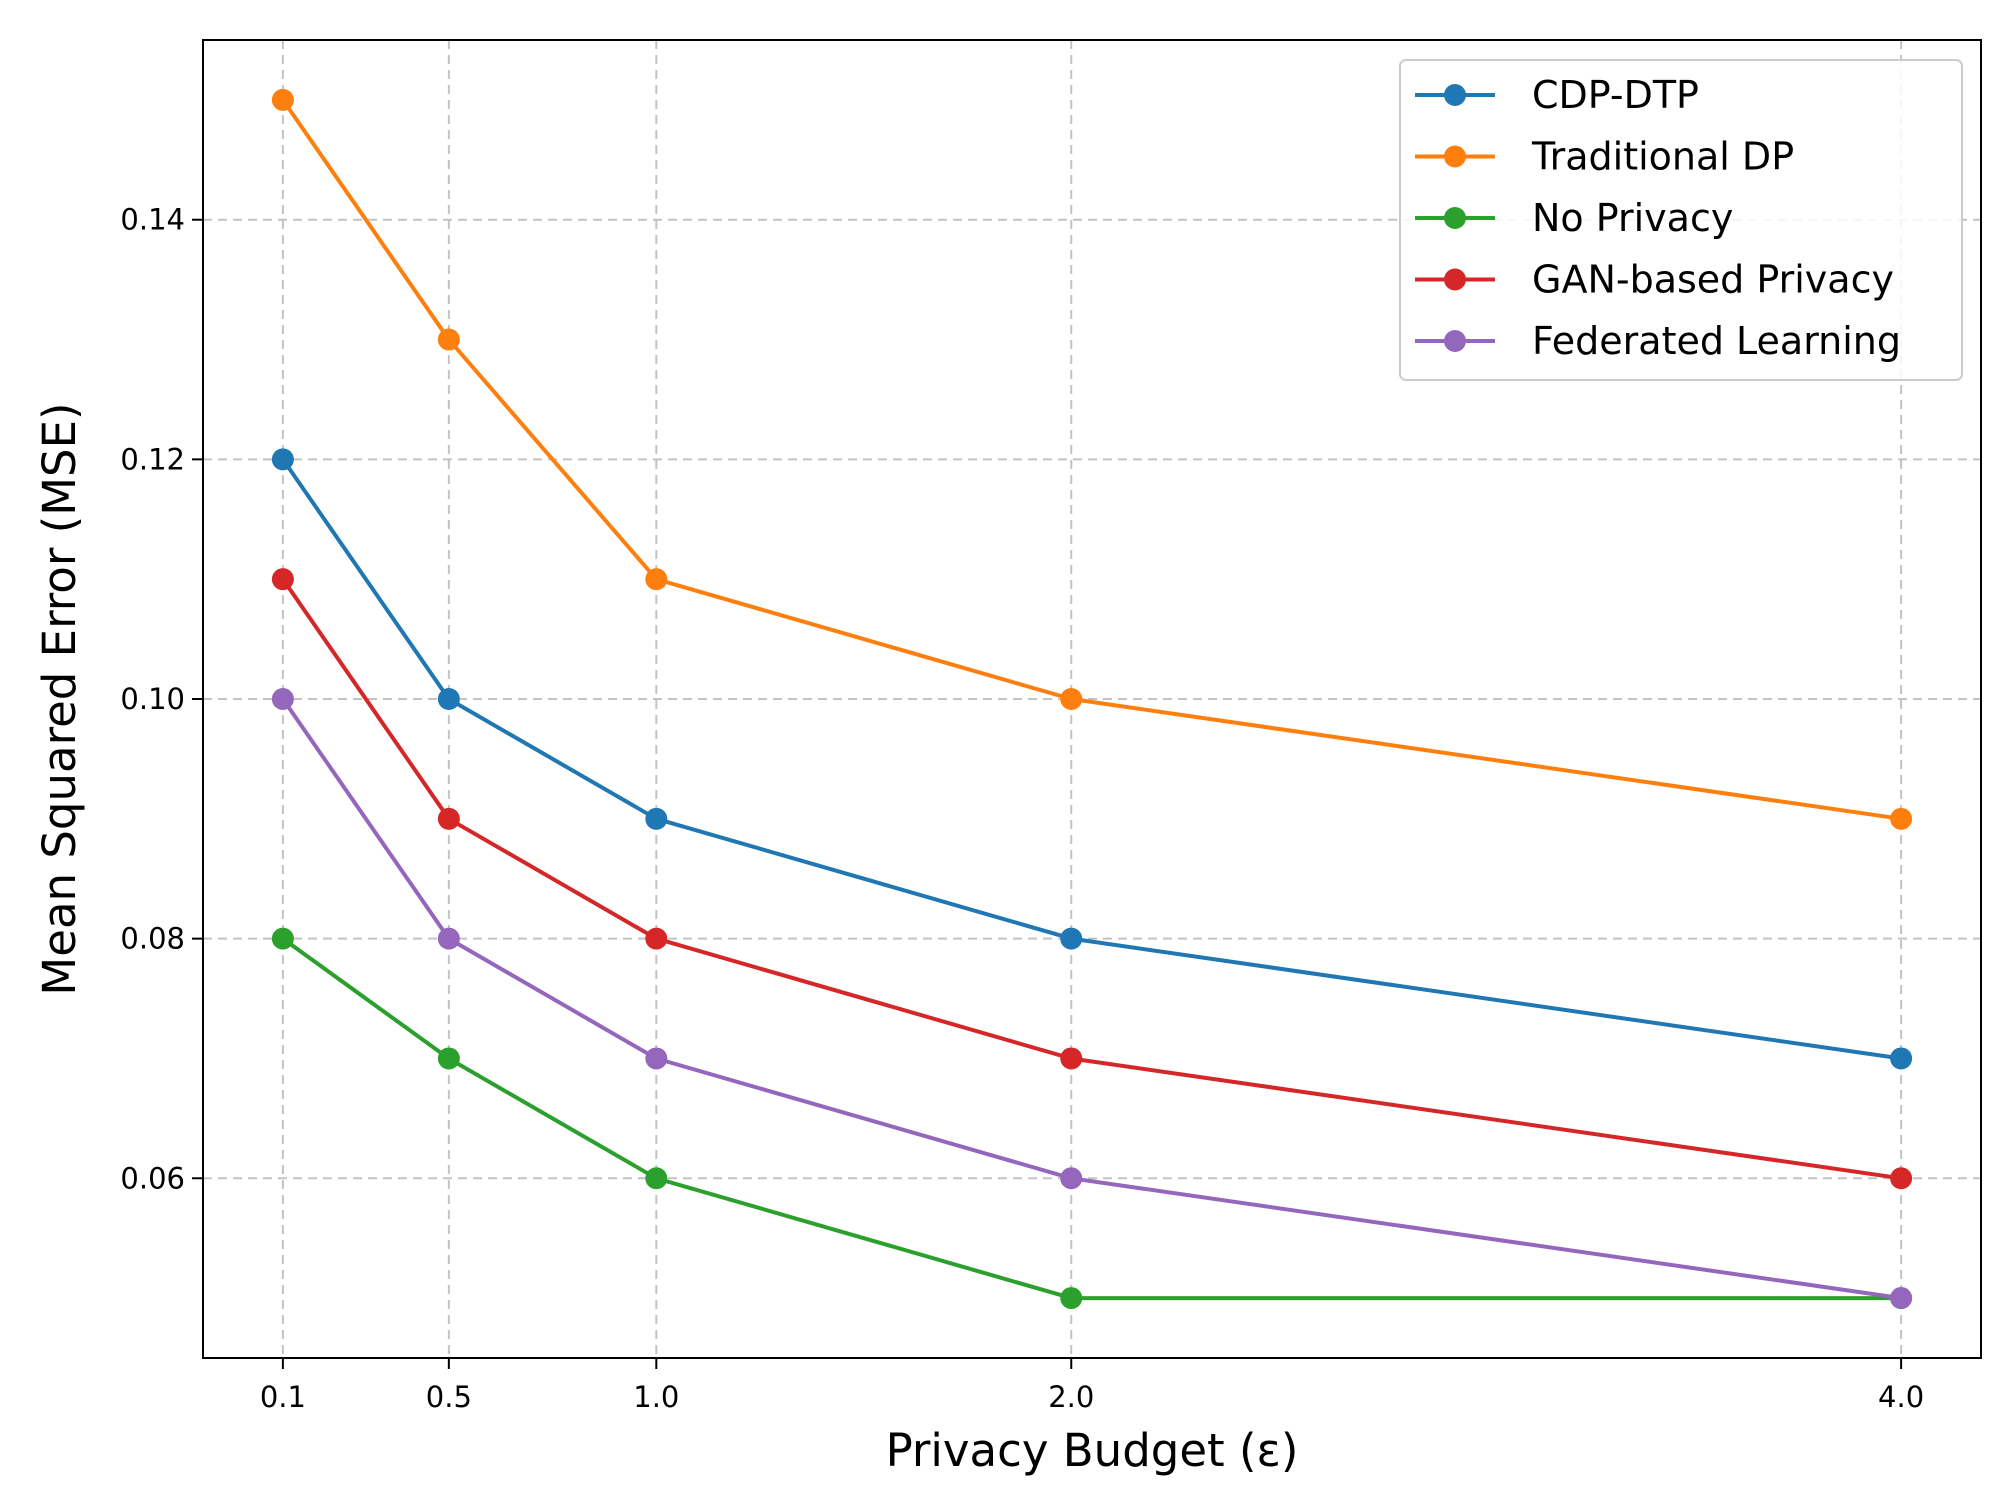 Image resolution: width=2008 pixels, height=1508 pixels. What do you see at coordinates (656, 1397) in the screenshot?
I see `x-tick-label: 1.0` at bounding box center [656, 1397].